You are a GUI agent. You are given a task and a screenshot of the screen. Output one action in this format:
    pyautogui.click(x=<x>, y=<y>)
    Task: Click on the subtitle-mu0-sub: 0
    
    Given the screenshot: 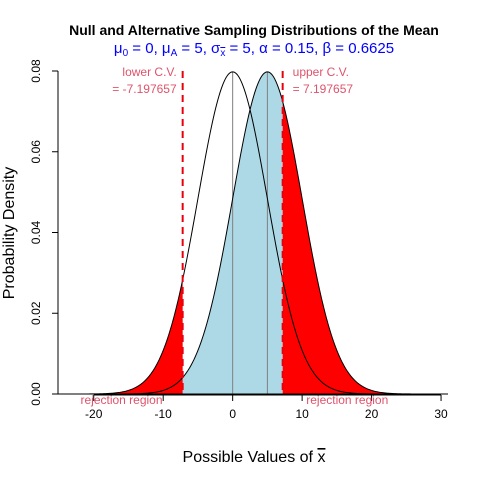 What is the action you would take?
    pyautogui.click(x=126, y=53)
    